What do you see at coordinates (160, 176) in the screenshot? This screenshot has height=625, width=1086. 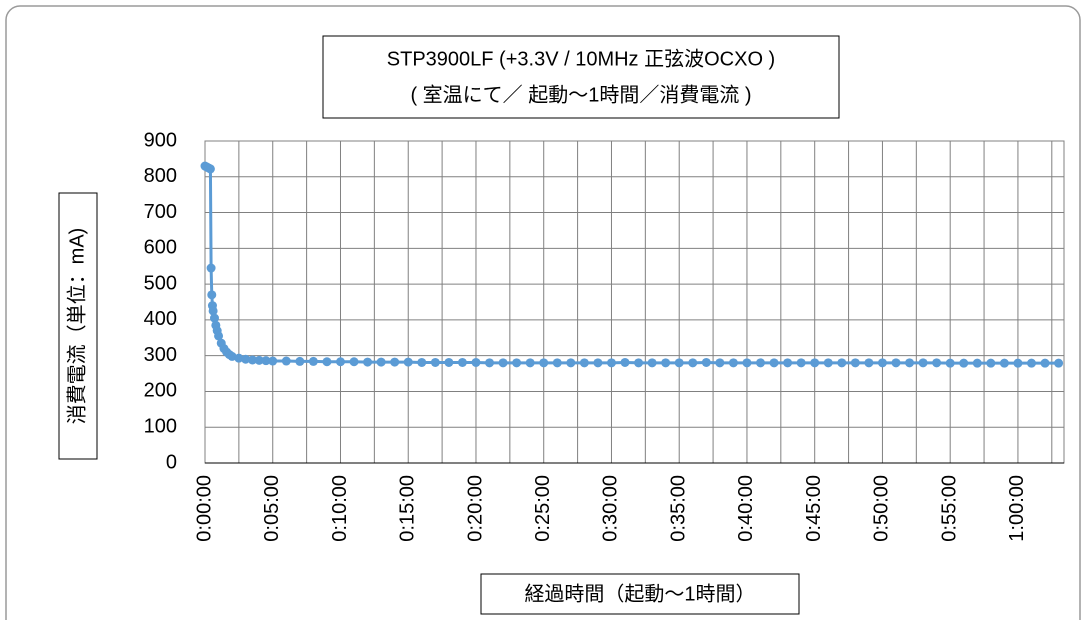 I see `y-tick-label: 800` at bounding box center [160, 176].